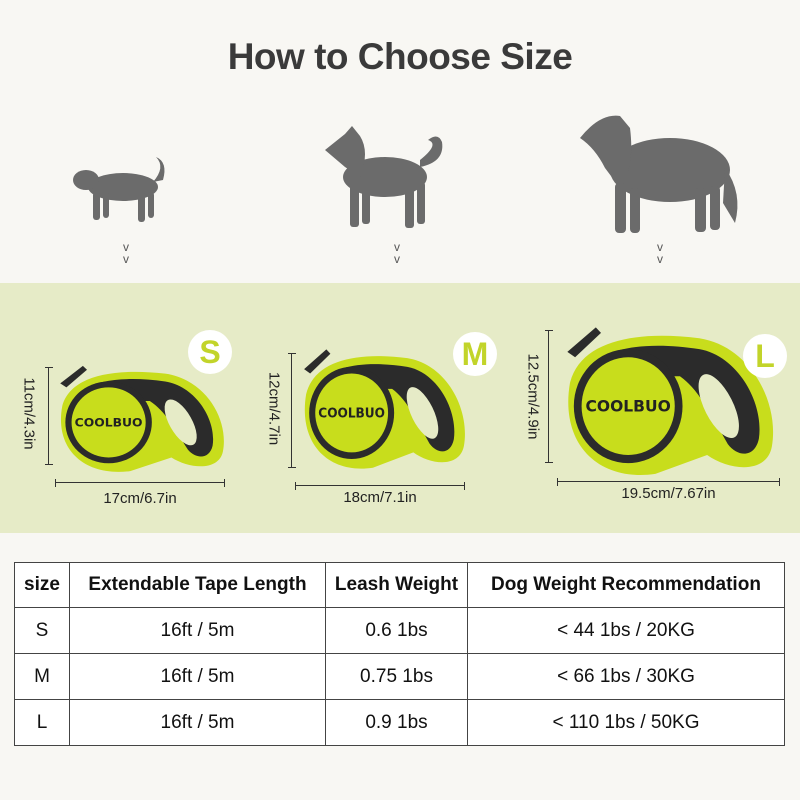 The image size is (800, 800). Describe the element at coordinates (119, 189) in the screenshot. I see `small-dog-icon` at that location.